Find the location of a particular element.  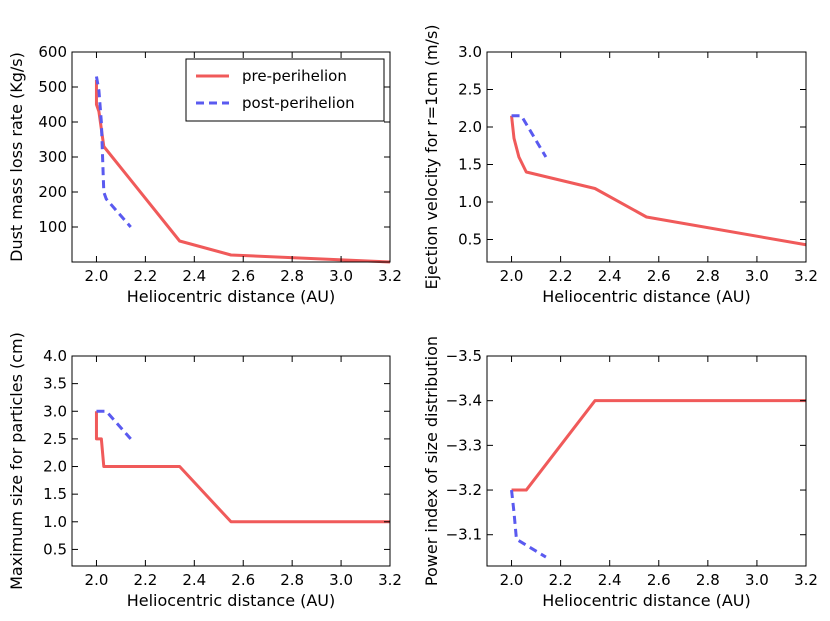

y-tick-label: 500 is located at coordinates (52, 87).